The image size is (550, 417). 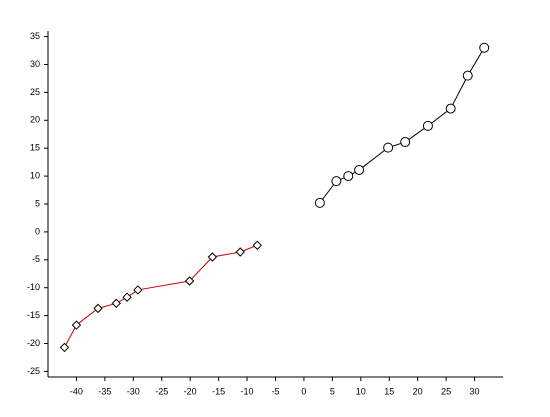 What do you see at coordinates (446, 391) in the screenshot?
I see `x-tick-label: 25` at bounding box center [446, 391].